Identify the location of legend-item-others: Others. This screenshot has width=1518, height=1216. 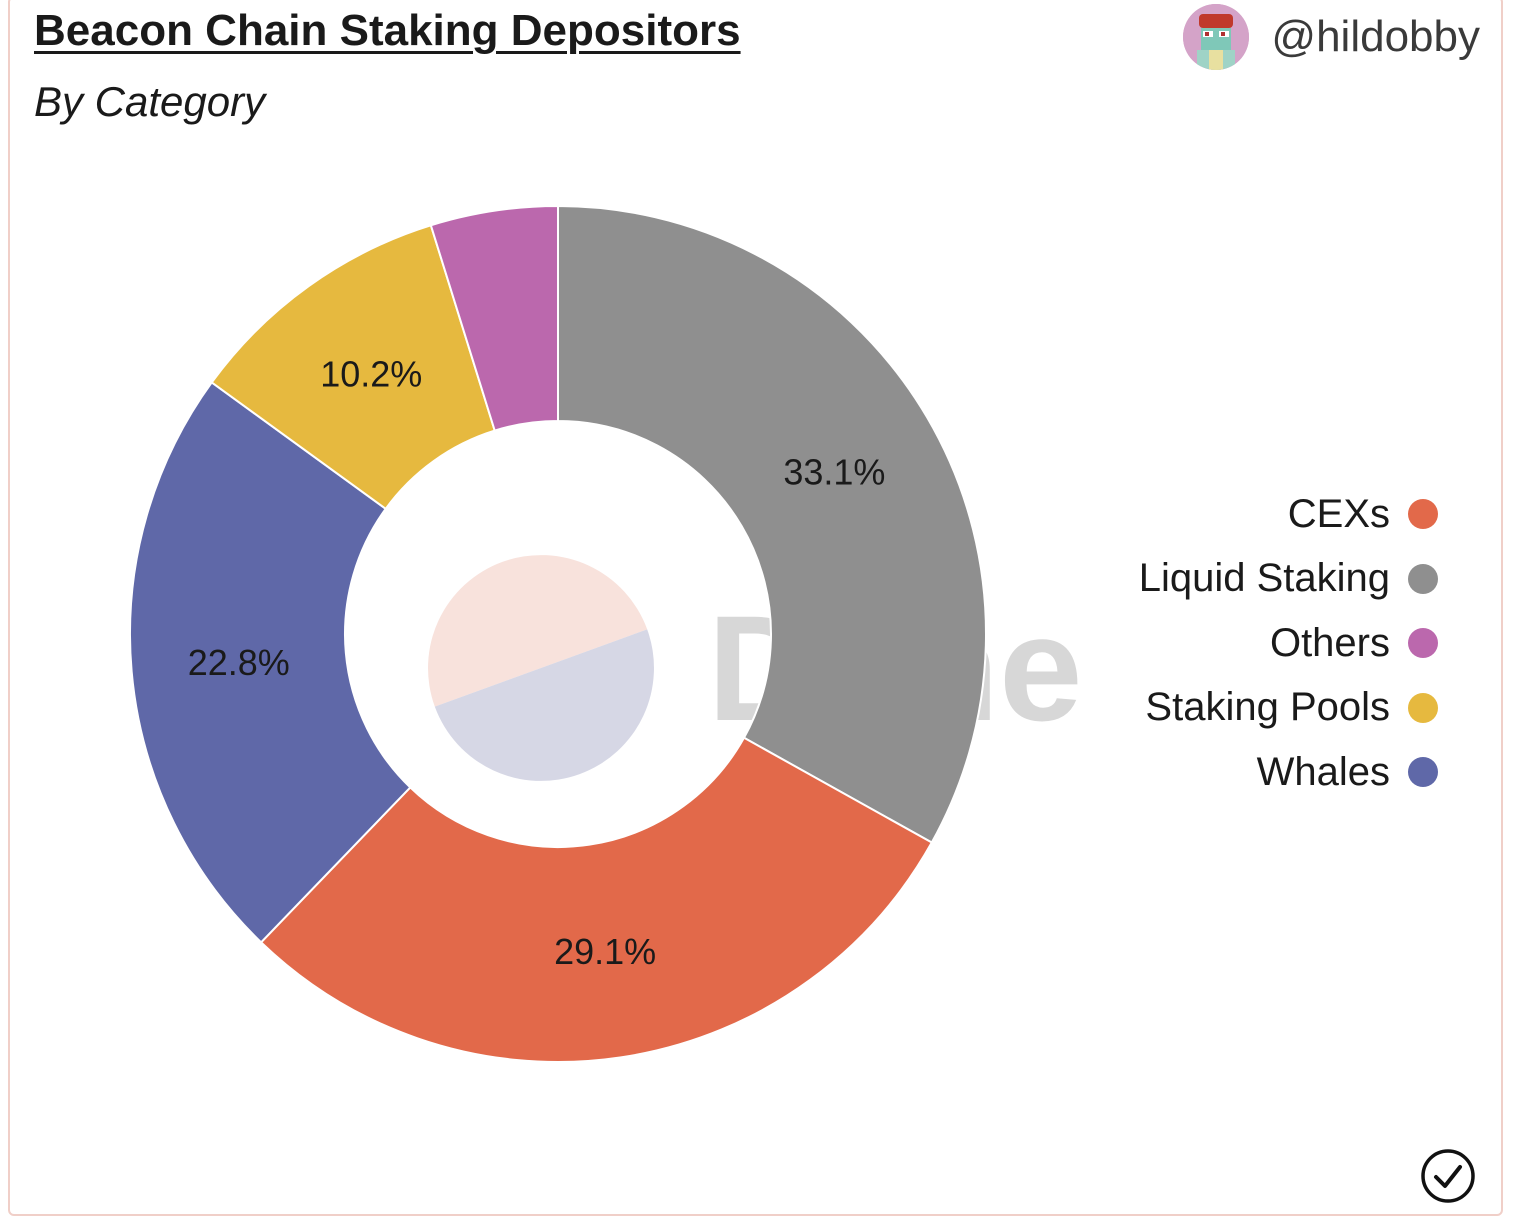
(1288, 643).